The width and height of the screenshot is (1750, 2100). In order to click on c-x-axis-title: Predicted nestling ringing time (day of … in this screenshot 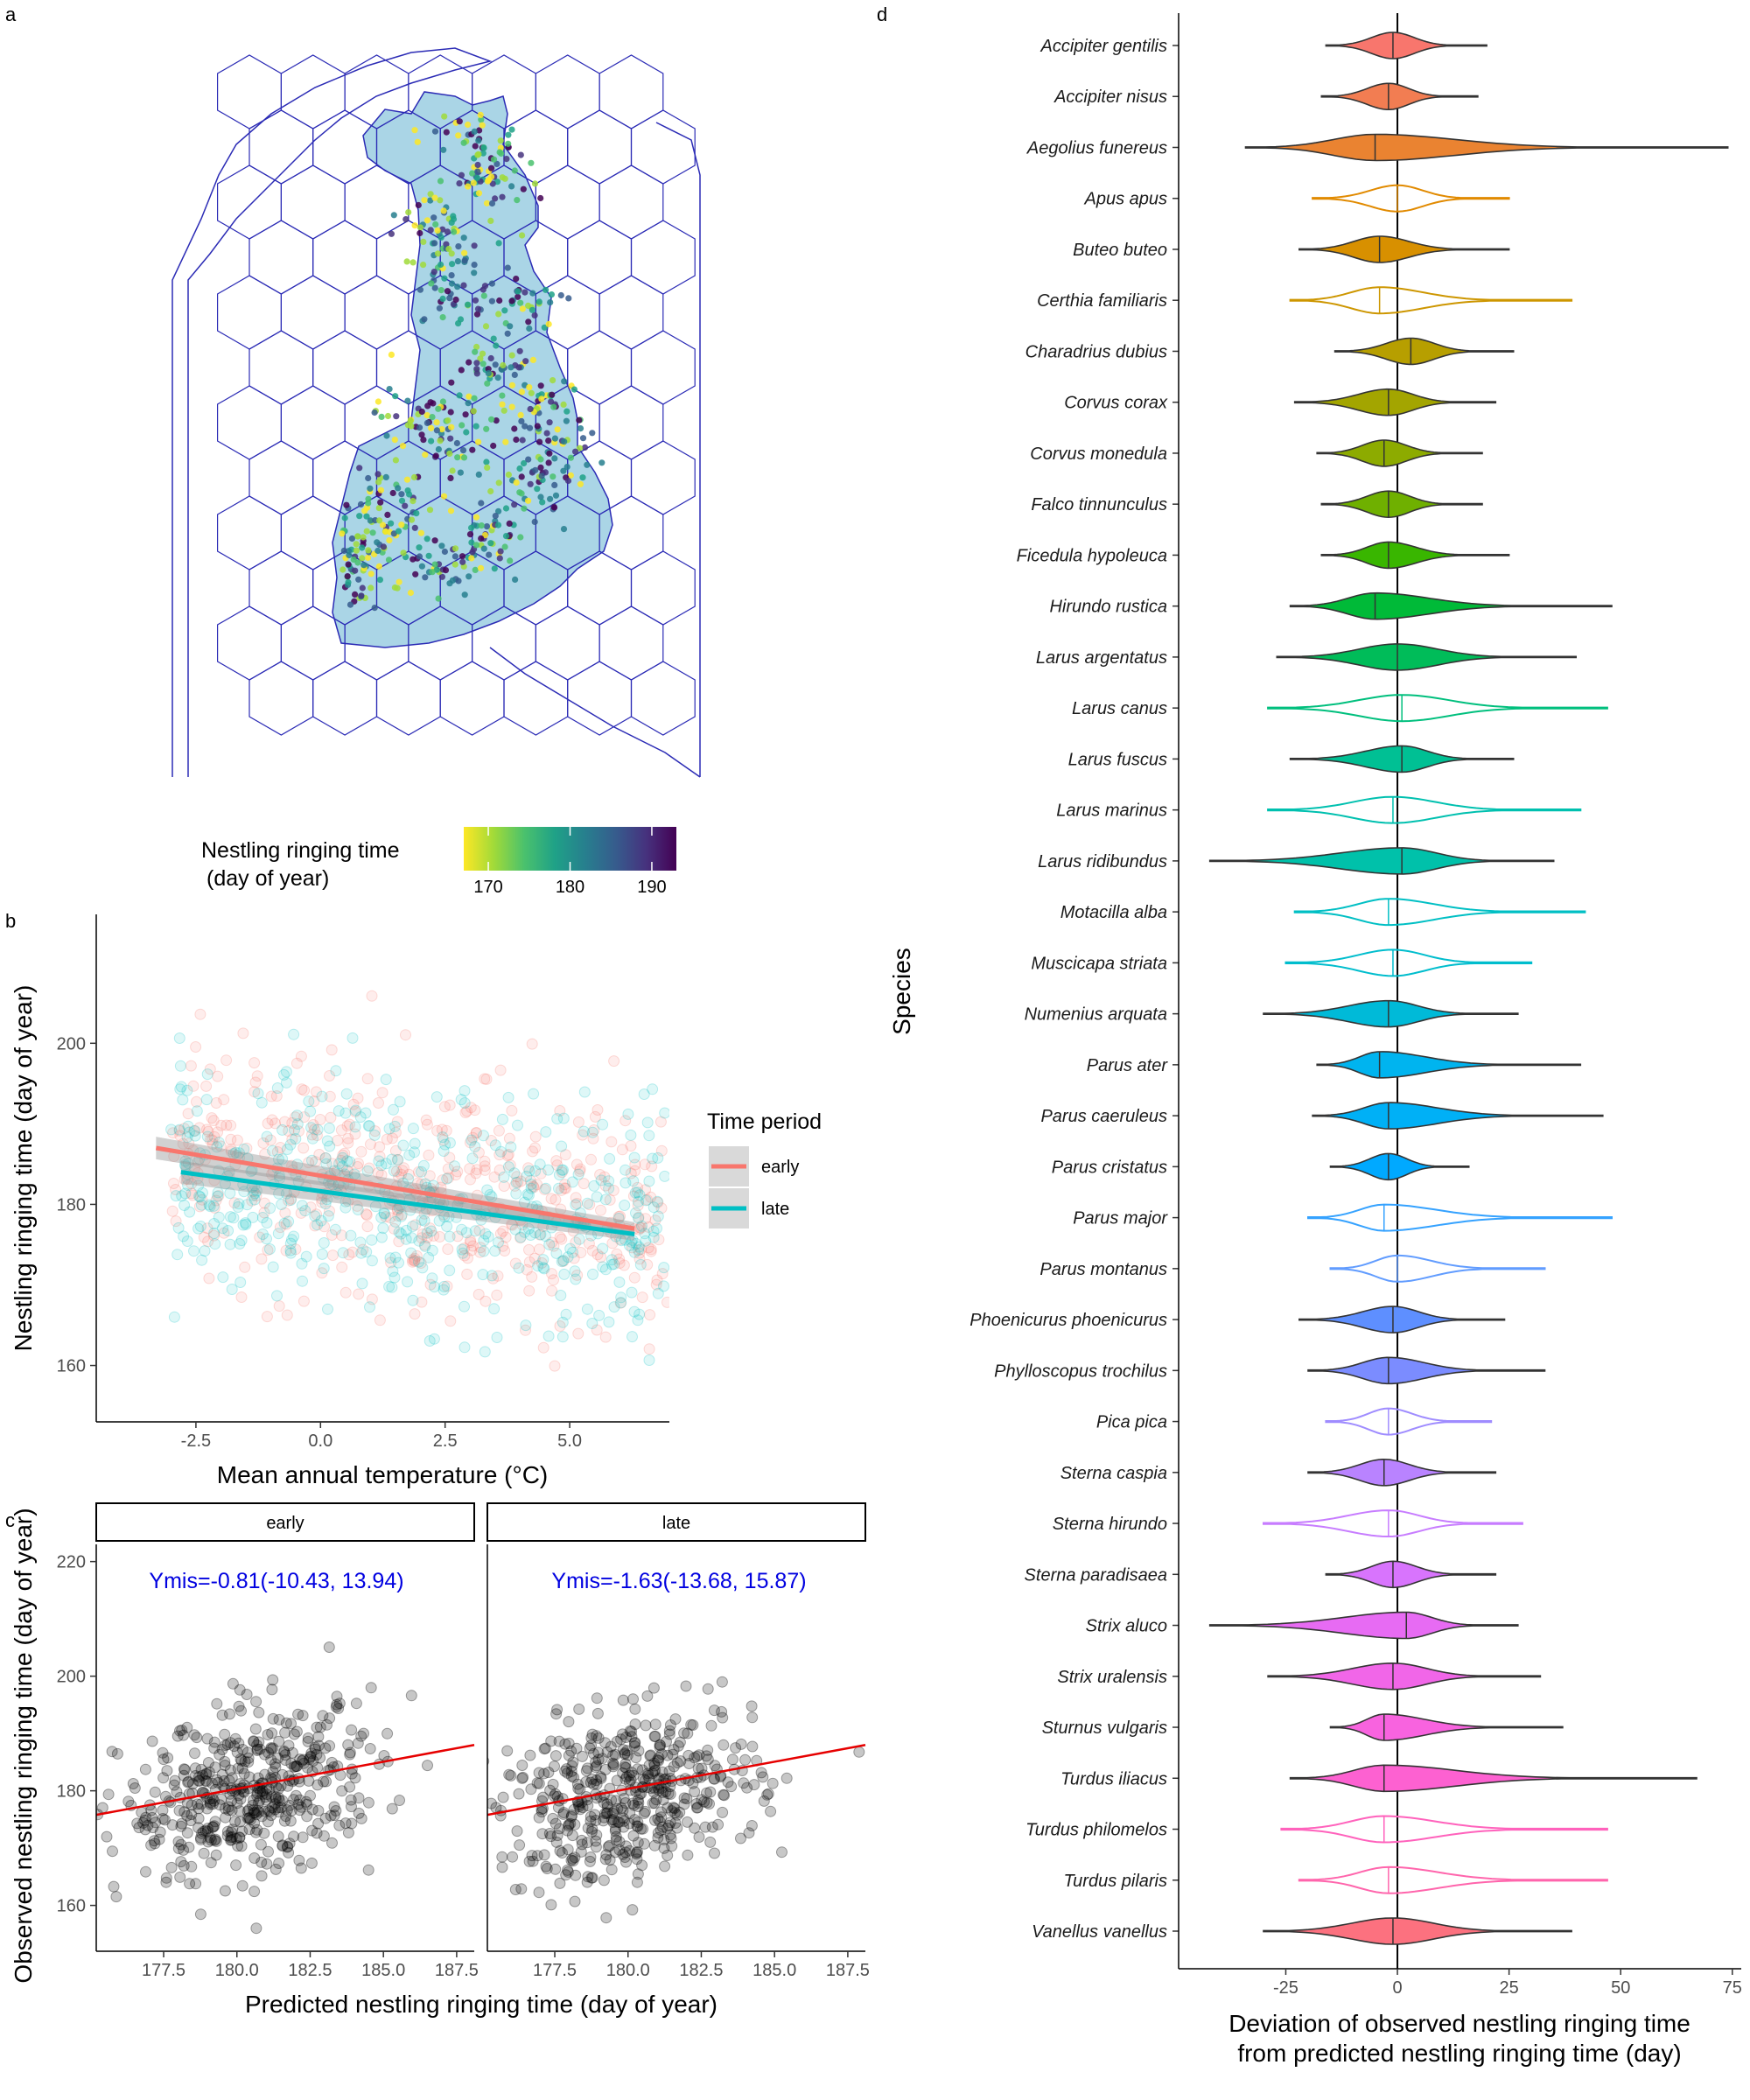, I will do `click(481, 2004)`.